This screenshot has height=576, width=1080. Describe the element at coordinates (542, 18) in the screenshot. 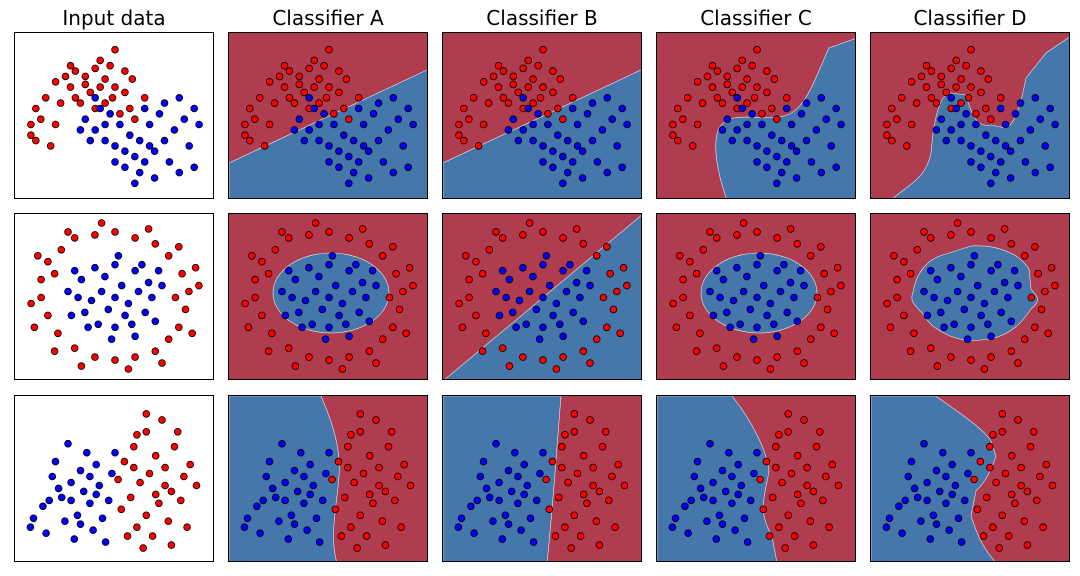

I see `title-classifier-b: Classifier B` at that location.